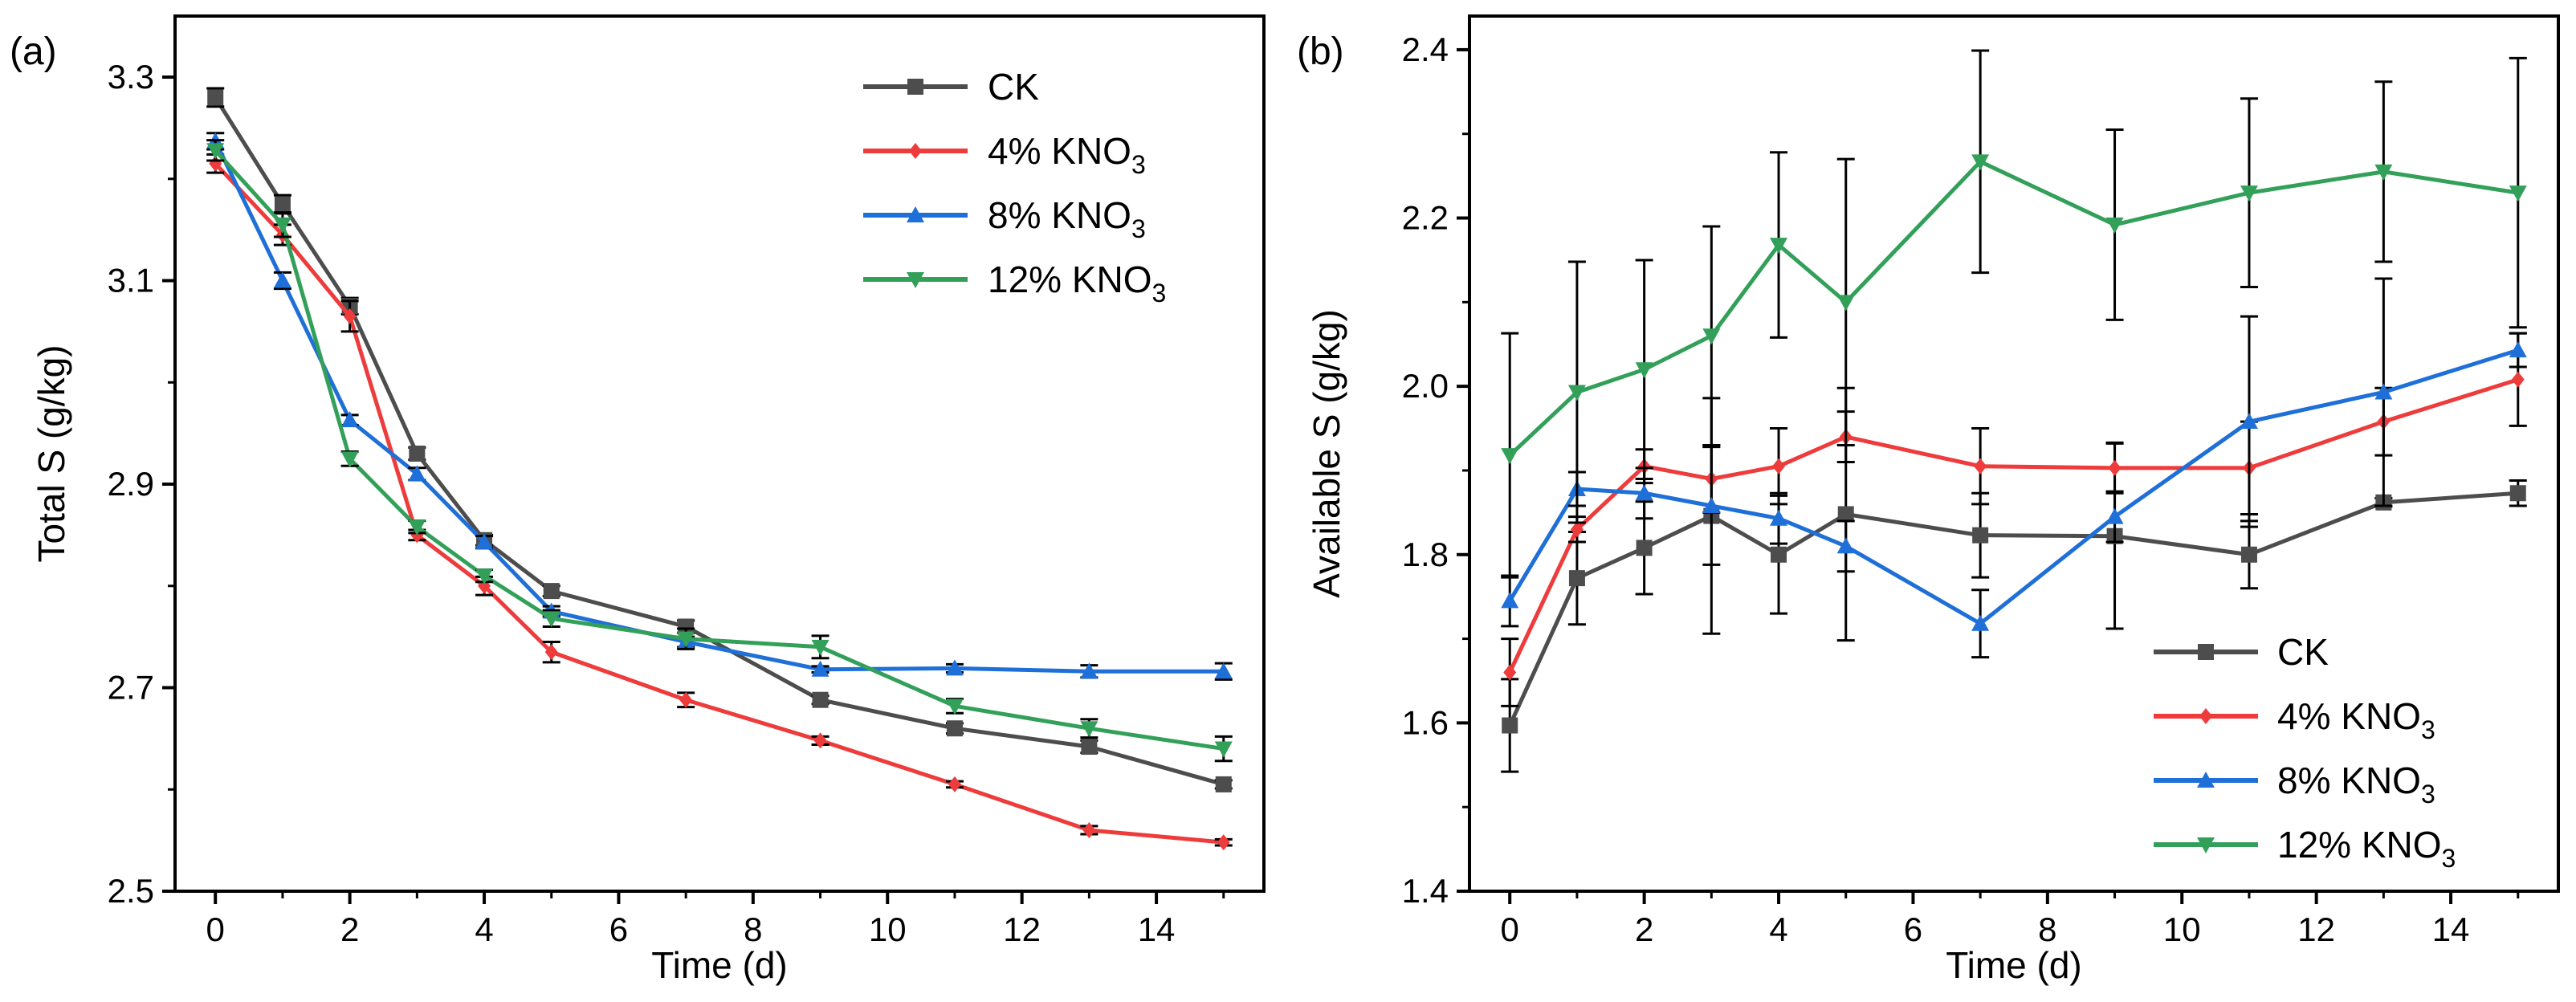 The width and height of the screenshot is (2576, 1002). What do you see at coordinates (215, 929) in the screenshot?
I see `panel-a-x-tick-label: 0` at bounding box center [215, 929].